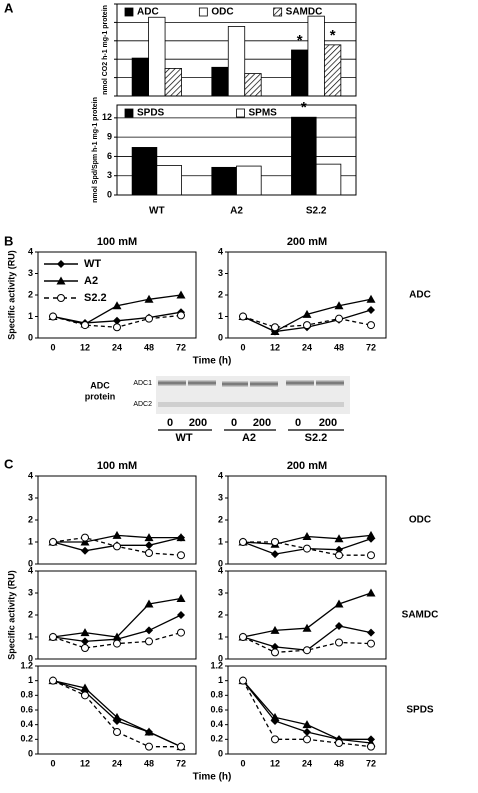 This screenshot has width=478, height=793. I want to click on y-tick-label: 1.2, so click(216, 665).